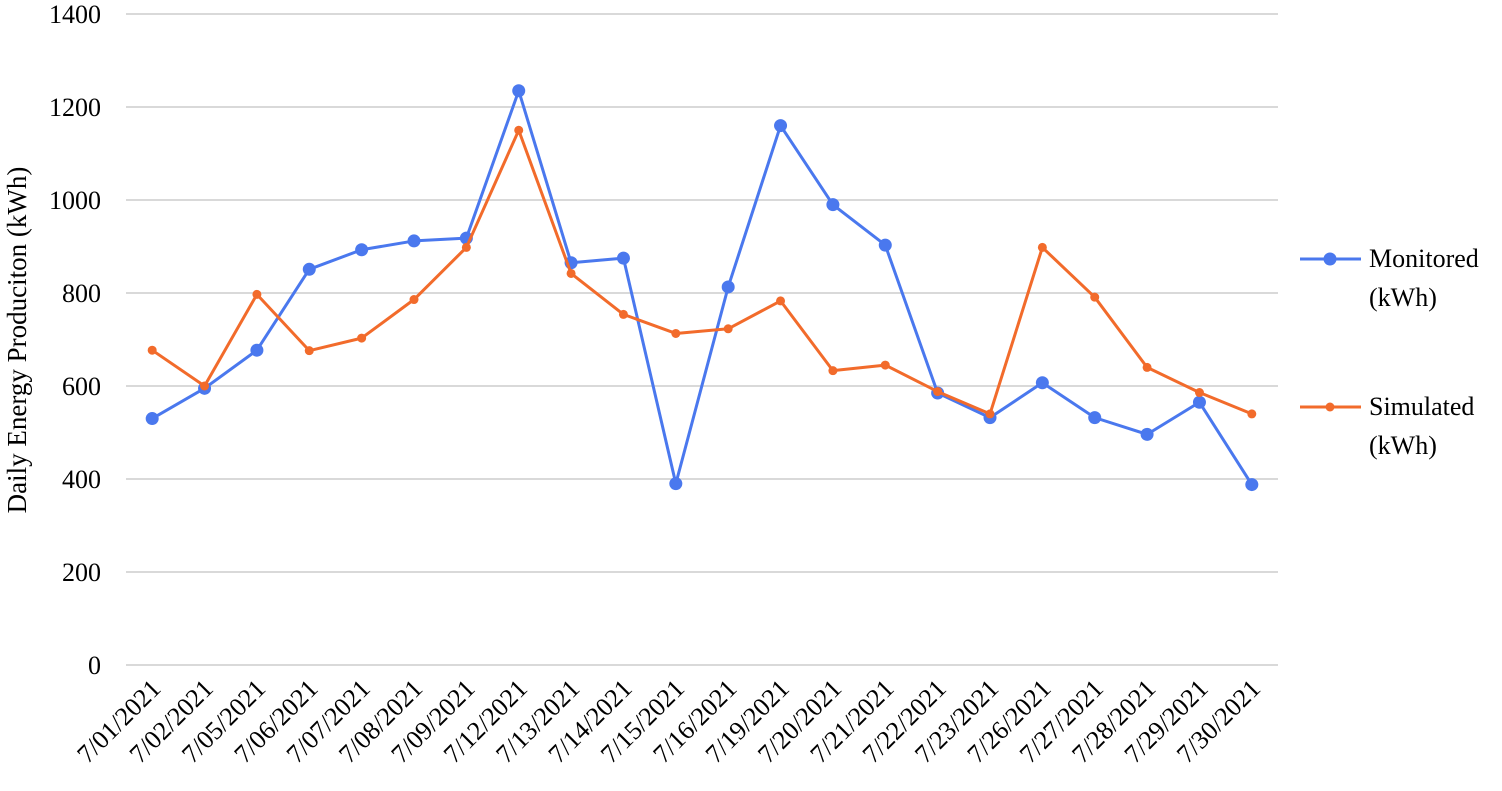 The width and height of the screenshot is (1502, 791). Describe the element at coordinates (75, 107) in the screenshot. I see `y-tick-label: 1200` at that location.